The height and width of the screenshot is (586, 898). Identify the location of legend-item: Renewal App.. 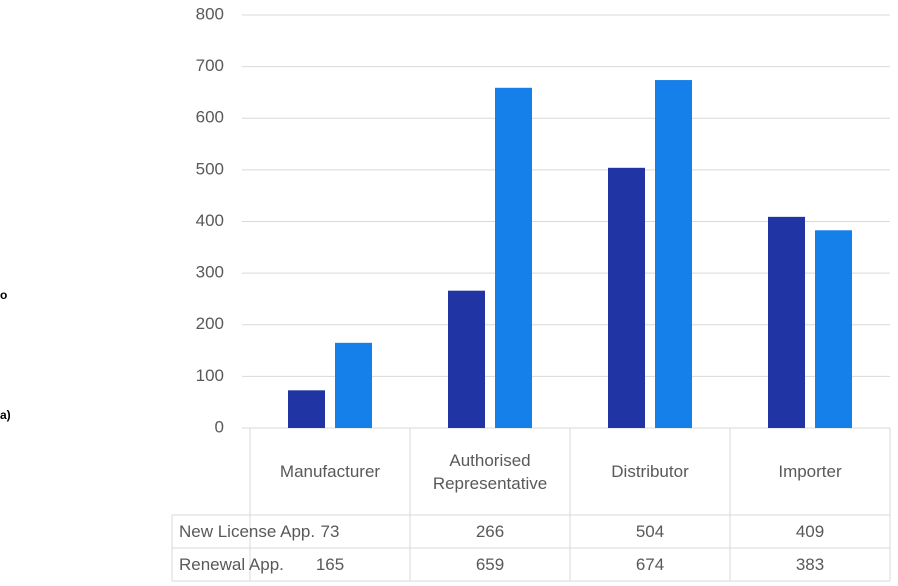
(228, 564).